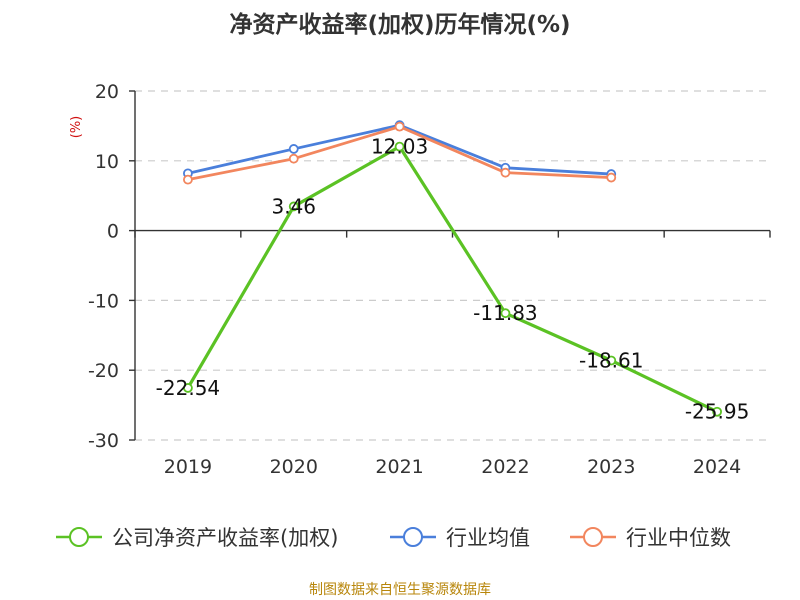  I want to click on chart-title: 净资产收益率(加权)历年情况(%), so click(399, 24).